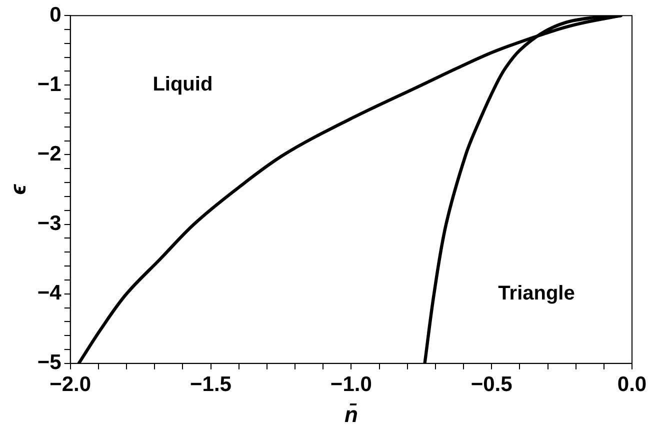  What do you see at coordinates (536, 293) in the screenshot?
I see `annotation: Triangle` at bounding box center [536, 293].